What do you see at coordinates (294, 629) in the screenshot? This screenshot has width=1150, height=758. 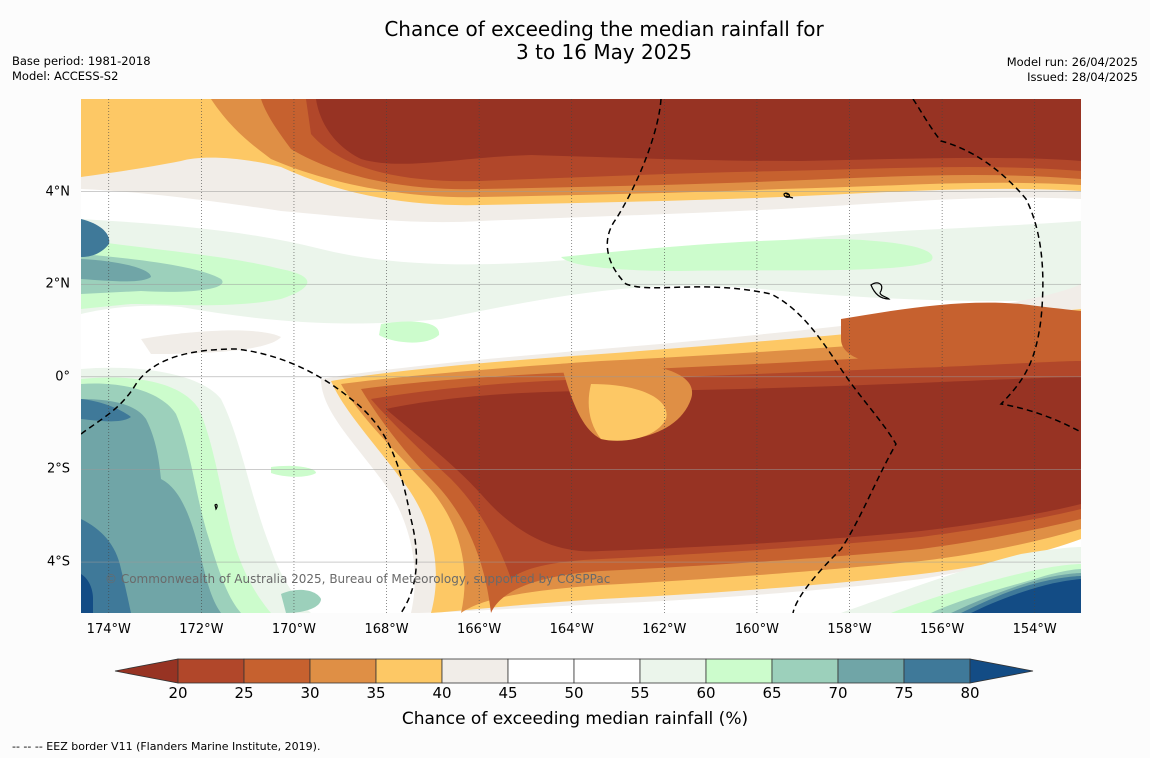 I see `x-tick-label: 170°W` at bounding box center [294, 629].